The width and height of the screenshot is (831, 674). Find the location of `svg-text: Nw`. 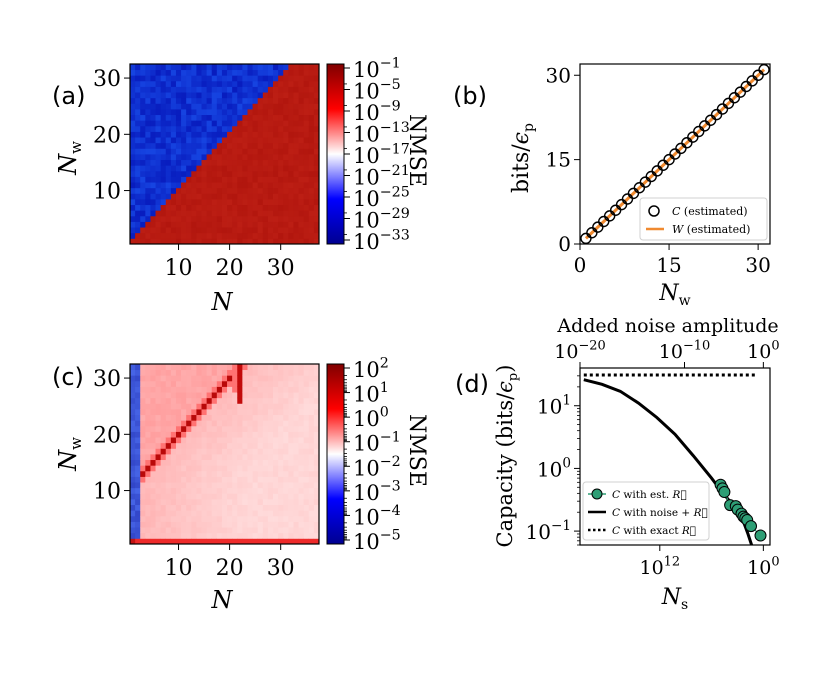

svg-text: Nw is located at coordinates (69, 158).